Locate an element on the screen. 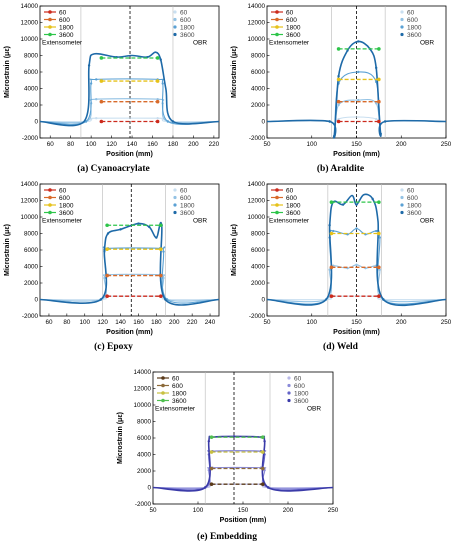 The width and height of the screenshot is (454, 550). caption-a: (a) Cyanoacrylate is located at coordinates (113, 169).